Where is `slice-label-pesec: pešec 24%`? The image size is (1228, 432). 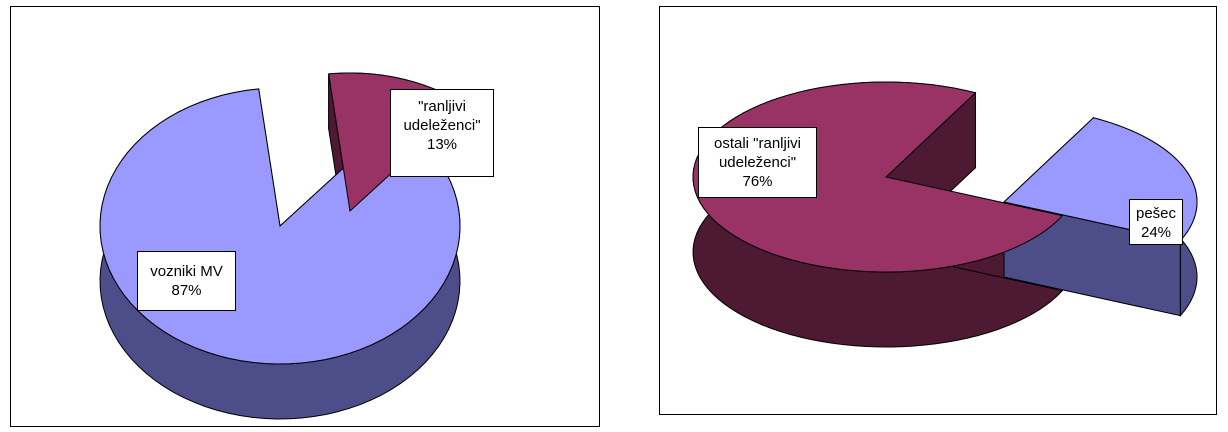 slice-label-pesec: pešec 24% is located at coordinates (1156, 222).